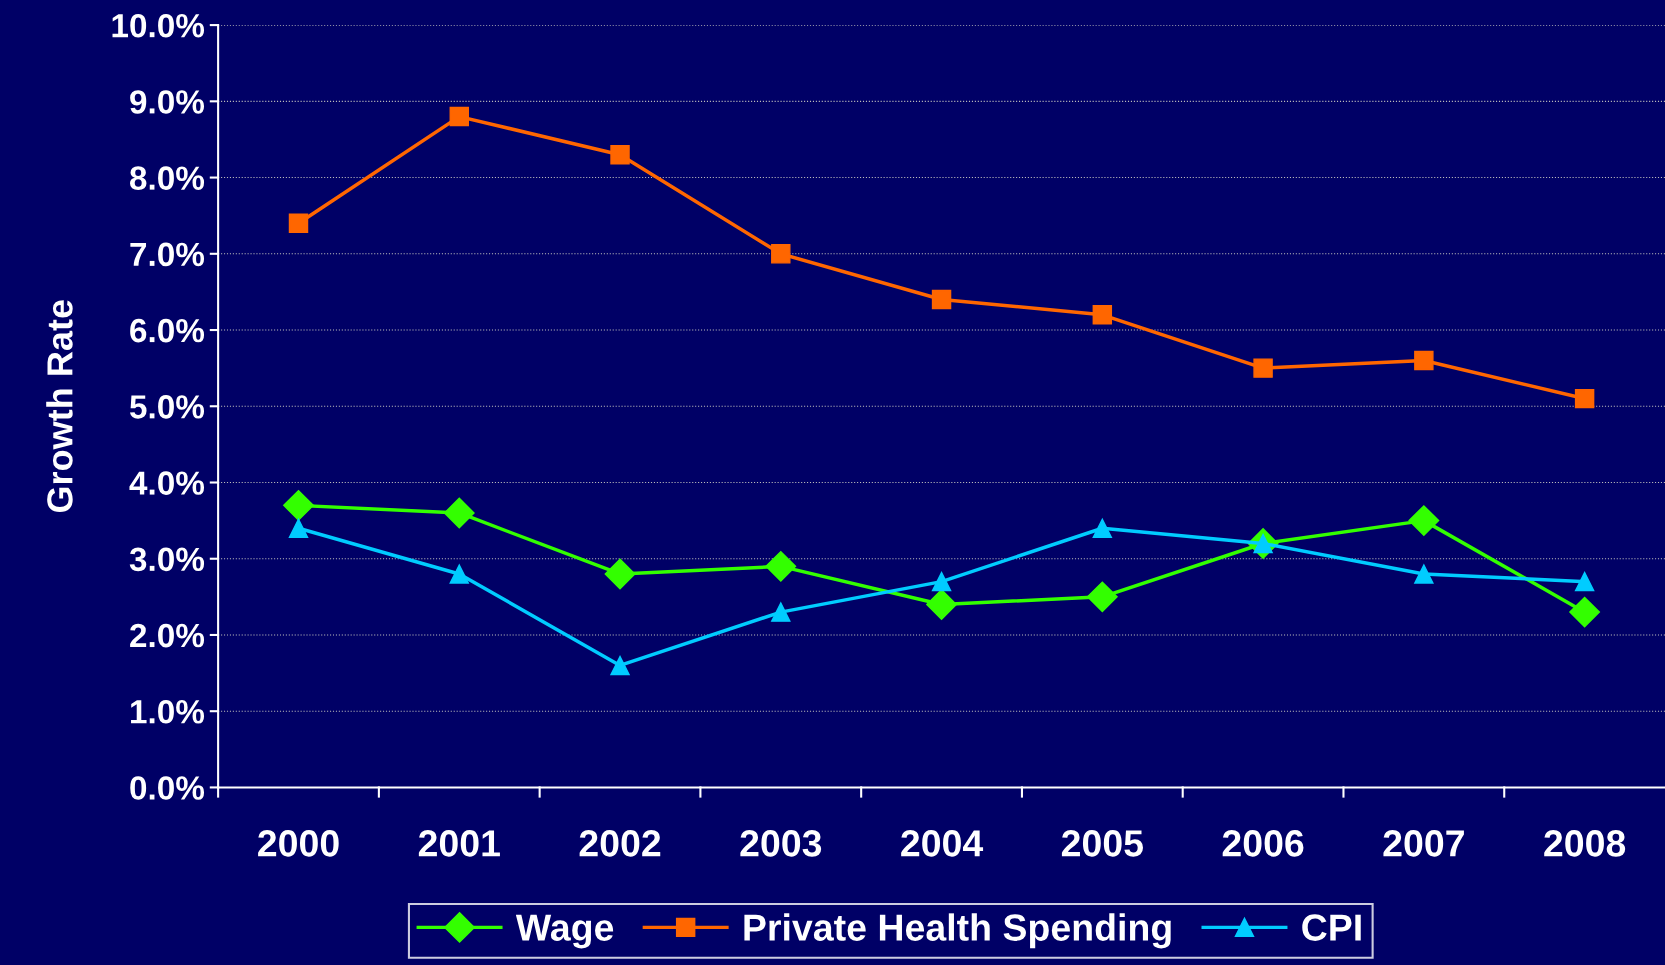  I want to click on x-tick-label: 2002, so click(620, 843).